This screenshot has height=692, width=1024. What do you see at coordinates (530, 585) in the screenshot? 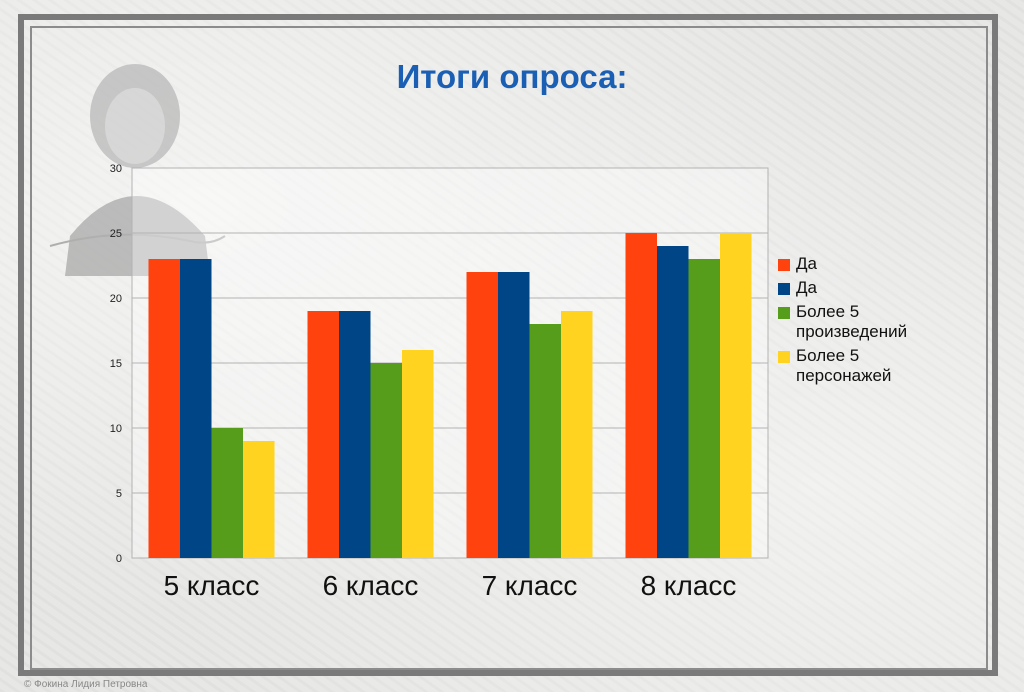
I see `x-category-label: 7 класс` at bounding box center [530, 585].